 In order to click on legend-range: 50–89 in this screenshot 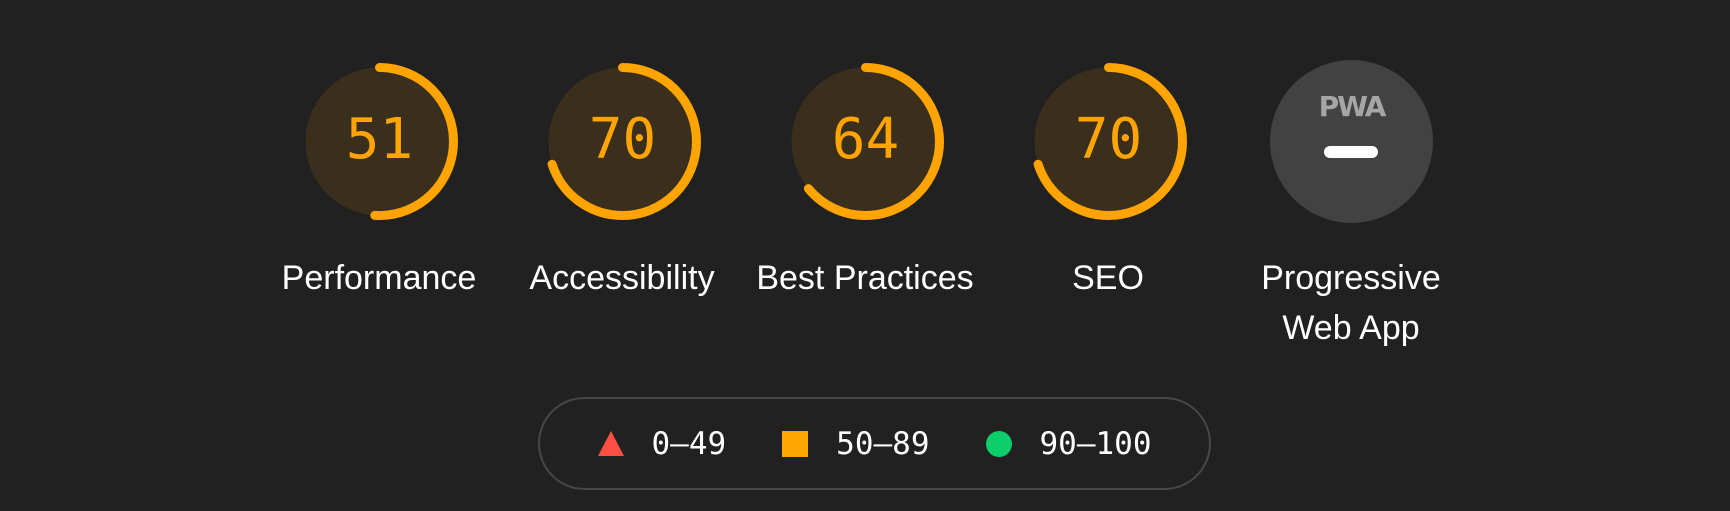, I will do `click(883, 443)`.